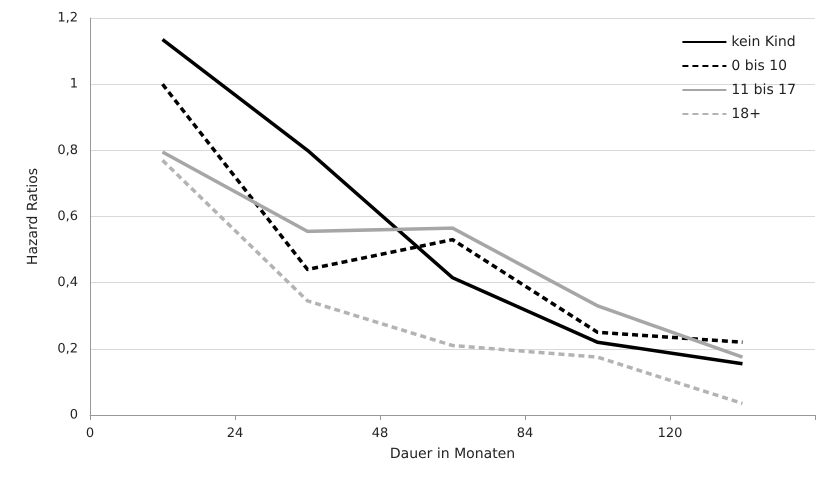 Image resolution: width=821 pixels, height=491 pixels. I want to click on y-tick-label: 0,4, so click(67, 282).